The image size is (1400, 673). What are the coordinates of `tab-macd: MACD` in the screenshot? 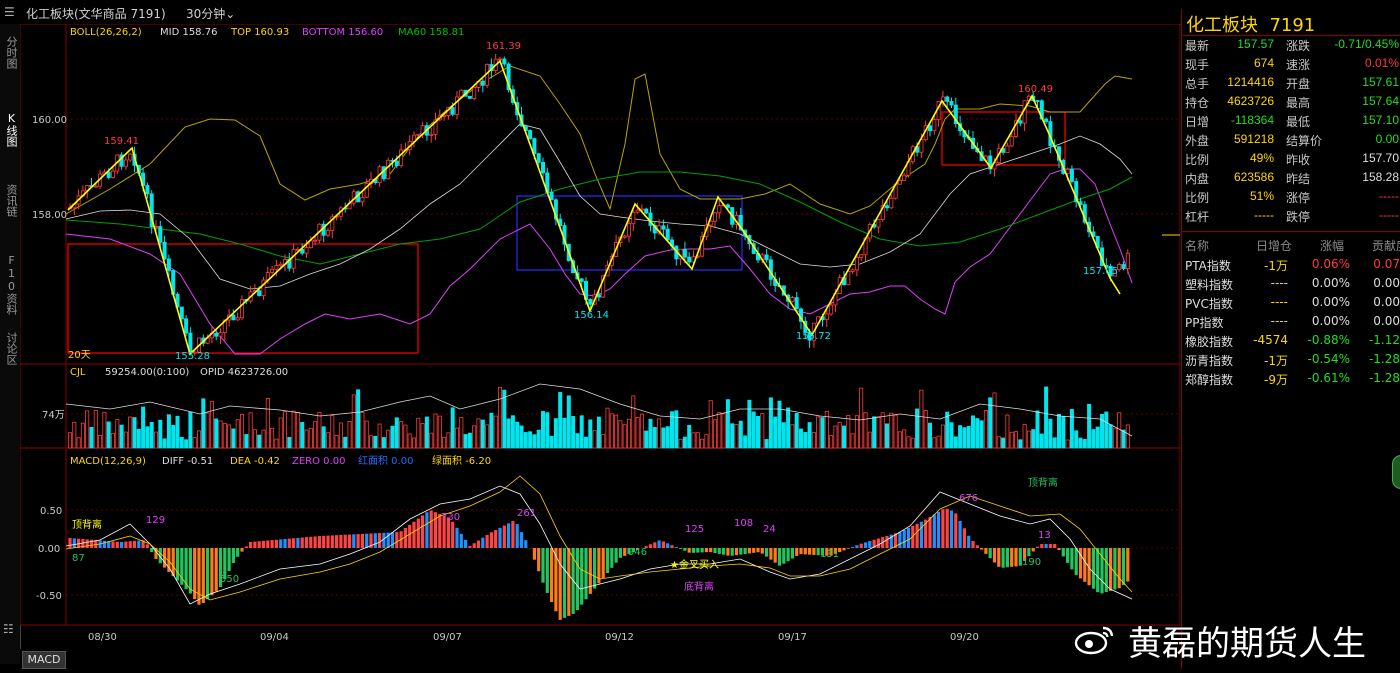 It's located at (44, 660).